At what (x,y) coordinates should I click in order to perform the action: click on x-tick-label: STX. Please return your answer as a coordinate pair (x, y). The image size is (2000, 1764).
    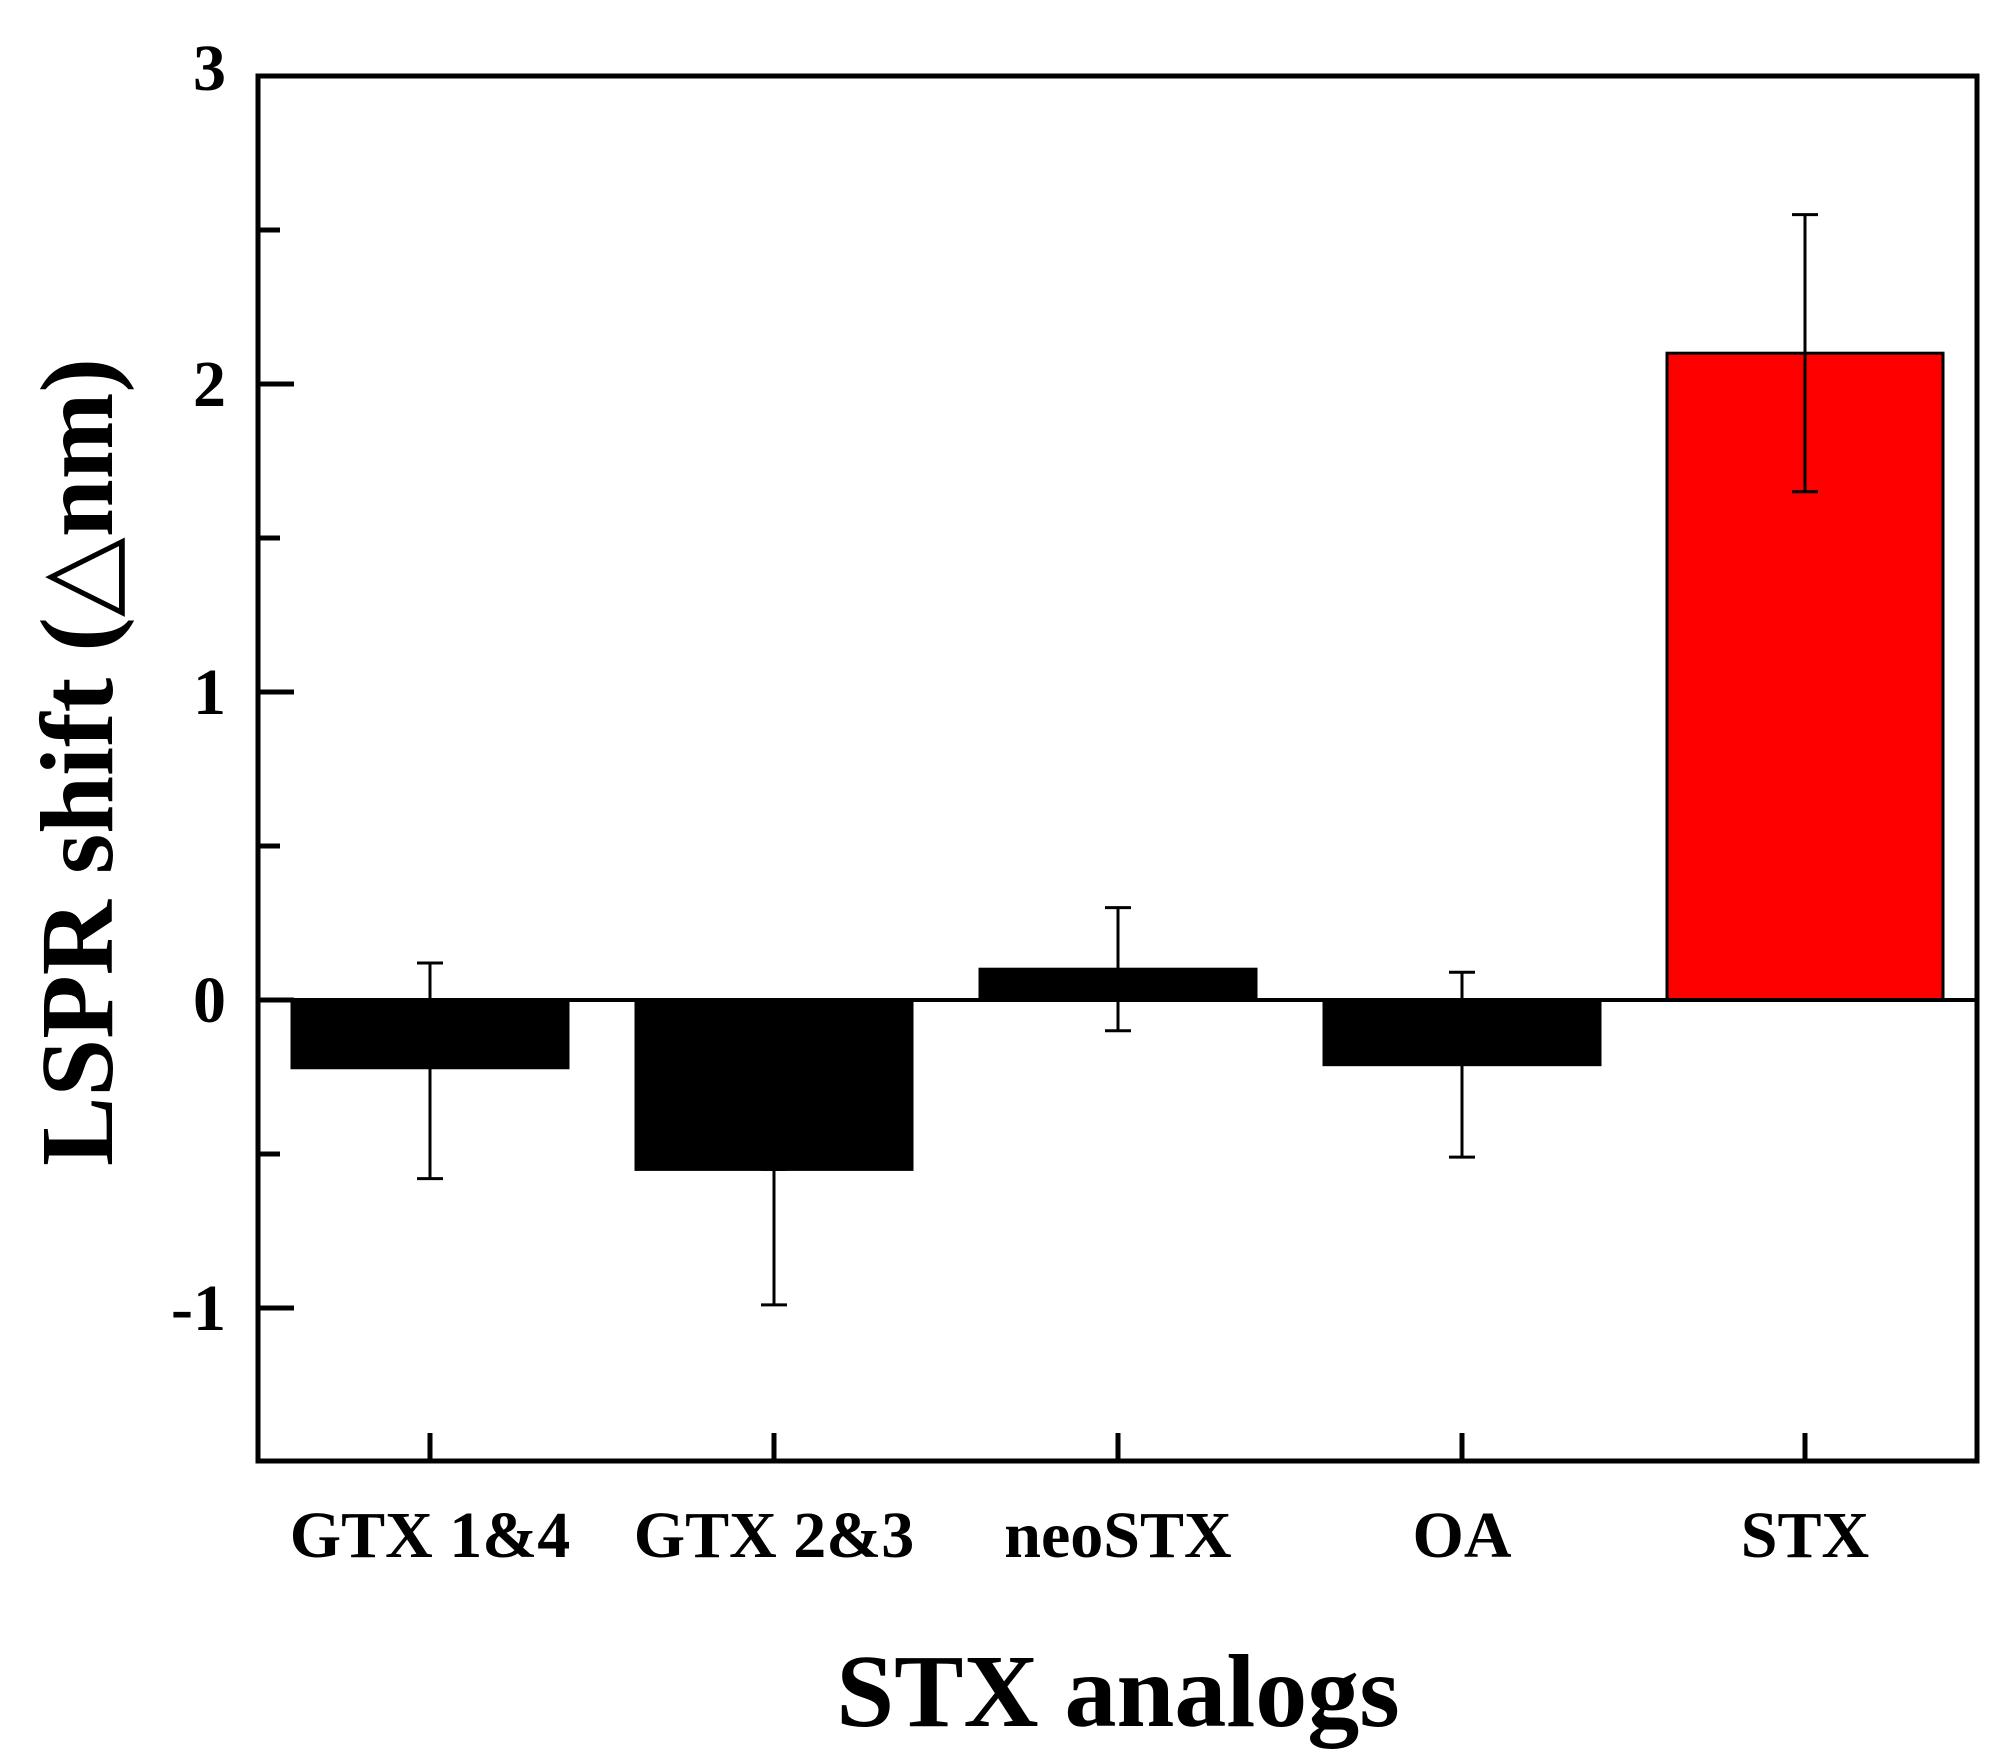
    Looking at the image, I should click on (1805, 1535).